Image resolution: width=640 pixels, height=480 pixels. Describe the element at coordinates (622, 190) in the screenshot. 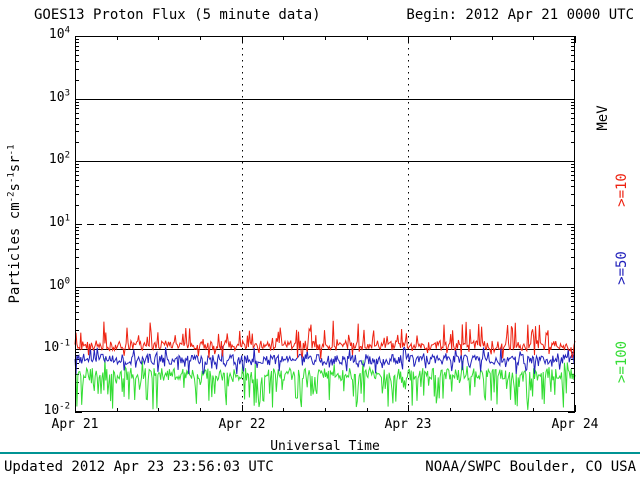

I see `right-axis-label-10: >=10` at that location.